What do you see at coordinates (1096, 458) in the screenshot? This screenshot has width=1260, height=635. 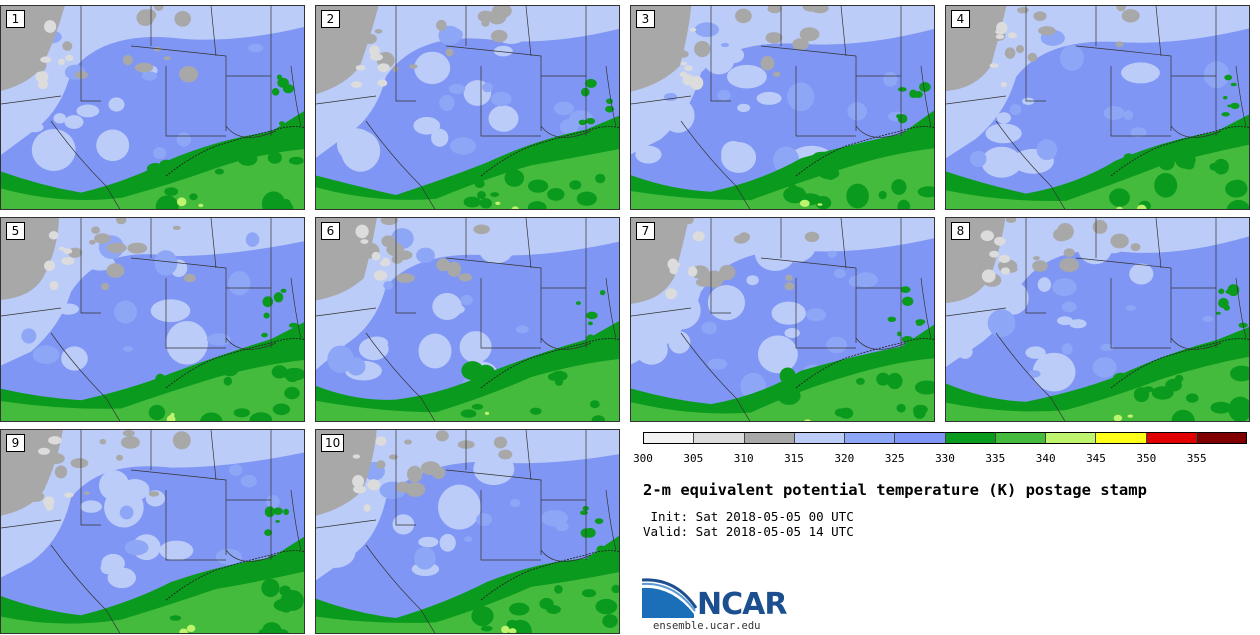 I see `colorbar-tick-label: 345` at bounding box center [1096, 458].